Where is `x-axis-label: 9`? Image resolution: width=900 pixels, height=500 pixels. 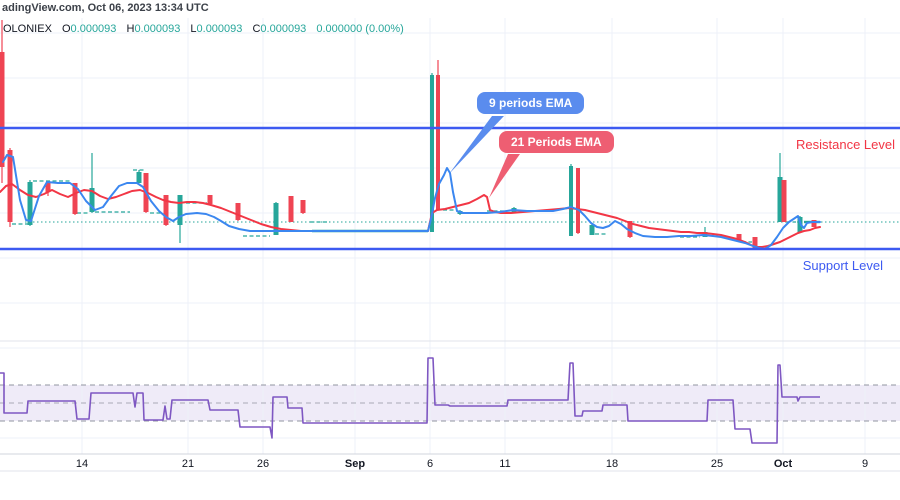 x-axis-label: 9 is located at coordinates (865, 464).